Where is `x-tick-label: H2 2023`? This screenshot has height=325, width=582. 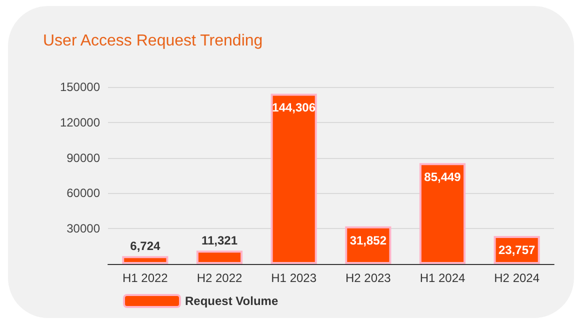
x-tick-label: H2 2023 is located at coordinates (368, 278).